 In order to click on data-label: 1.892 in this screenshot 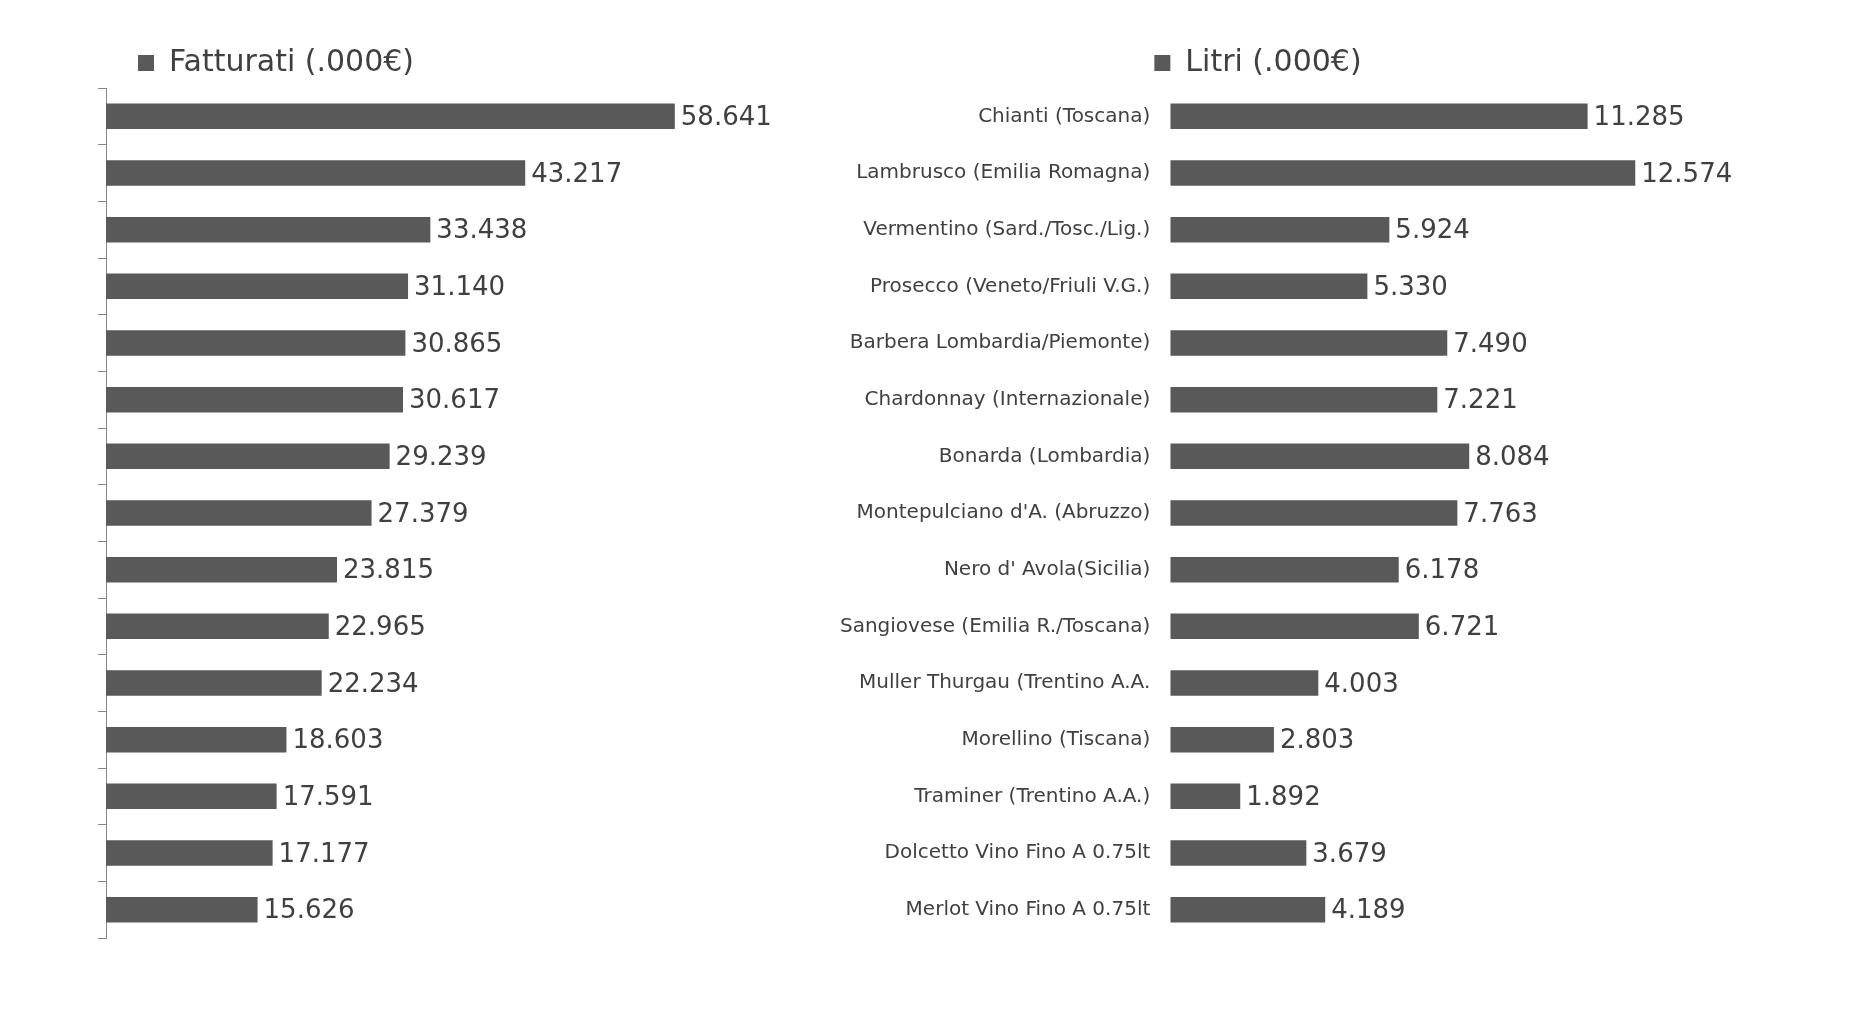, I will do `click(1283, 796)`.